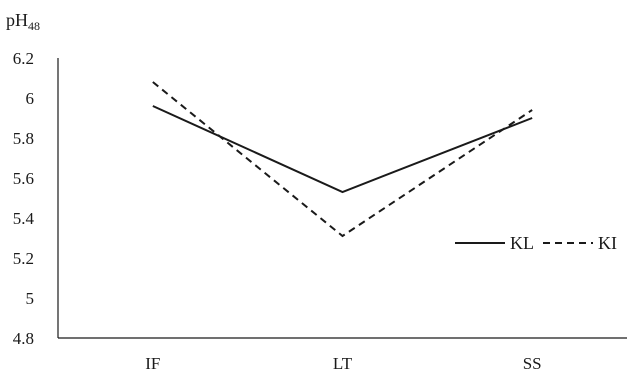  Describe the element at coordinates (24, 218) in the screenshot. I see `y-tick-label: 5.4` at that location.